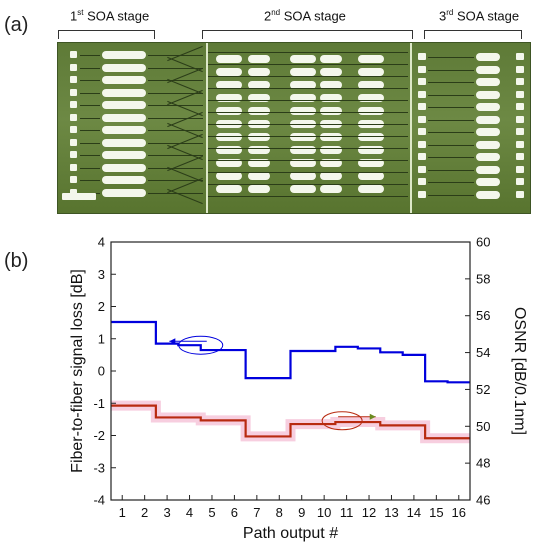  Describe the element at coordinates (16, 261) in the screenshot. I see `panel-b-label: (b)` at that location.